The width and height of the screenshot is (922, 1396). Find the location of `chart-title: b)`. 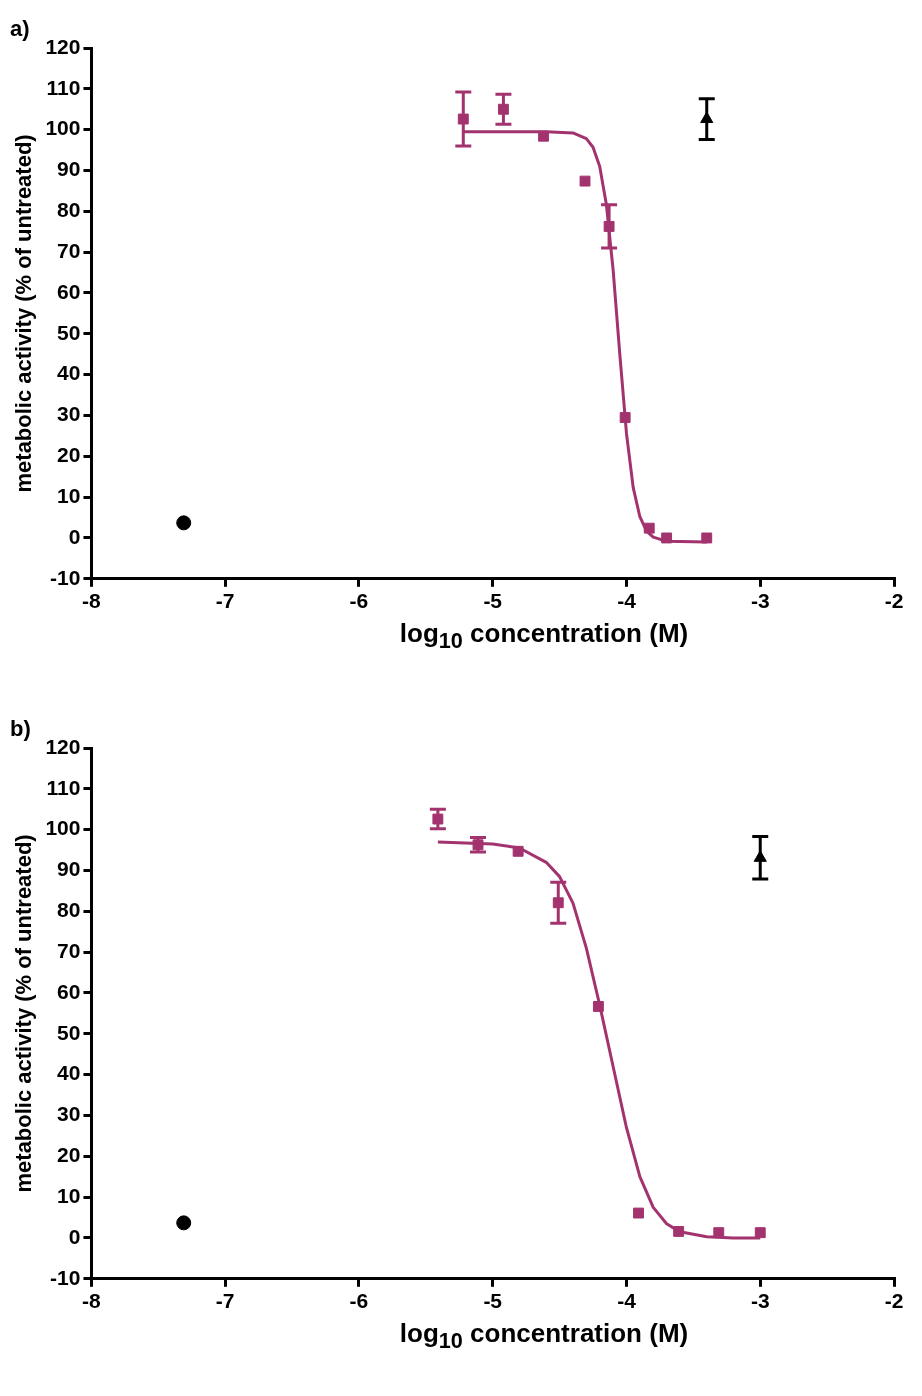

chart-title: b) is located at coordinates (20, 729).